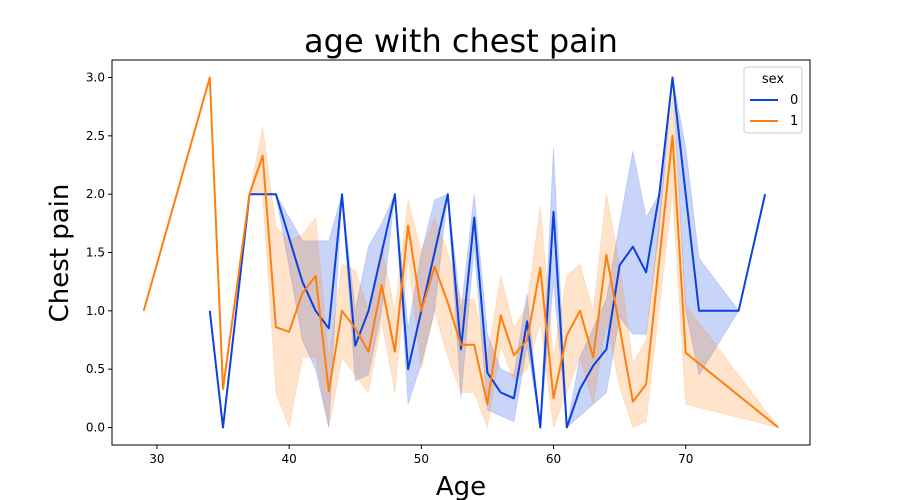 This screenshot has width=900, height=500. Describe the element at coordinates (95, 136) in the screenshot. I see `y-tick-label: 2.5` at that location.